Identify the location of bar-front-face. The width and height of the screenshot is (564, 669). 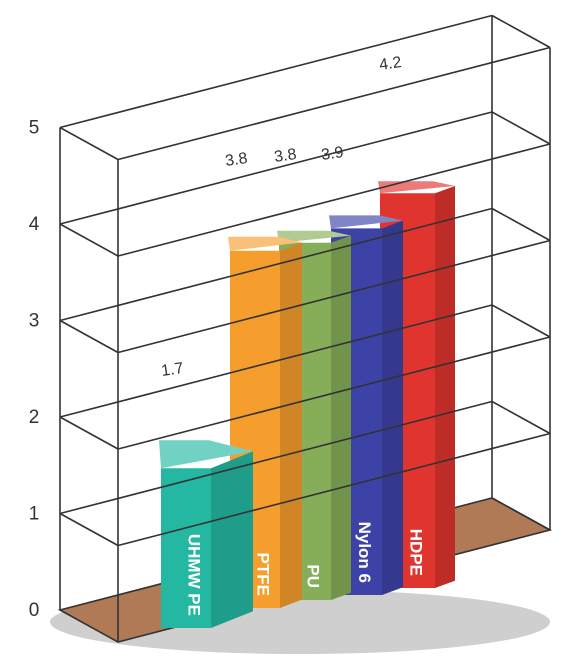
(186, 548).